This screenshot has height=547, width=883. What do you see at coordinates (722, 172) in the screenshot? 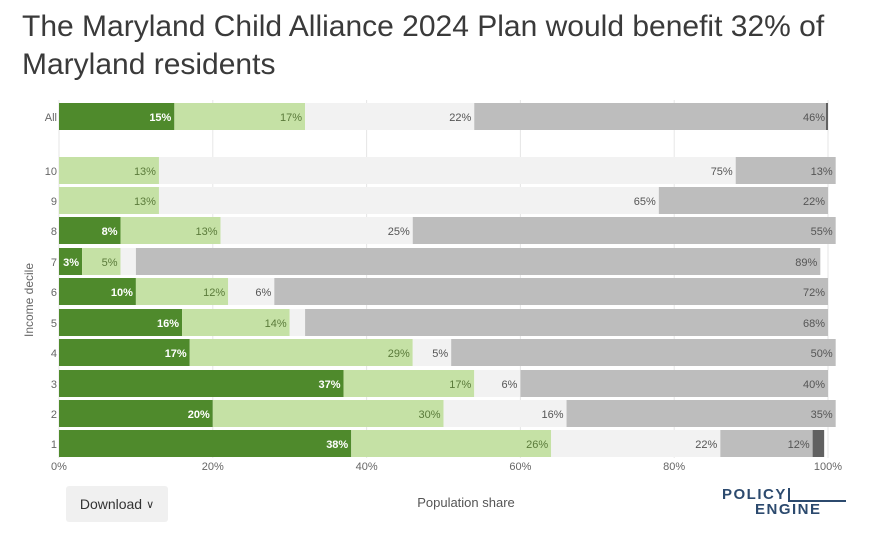
I see `data-label: 75%` at bounding box center [722, 172].